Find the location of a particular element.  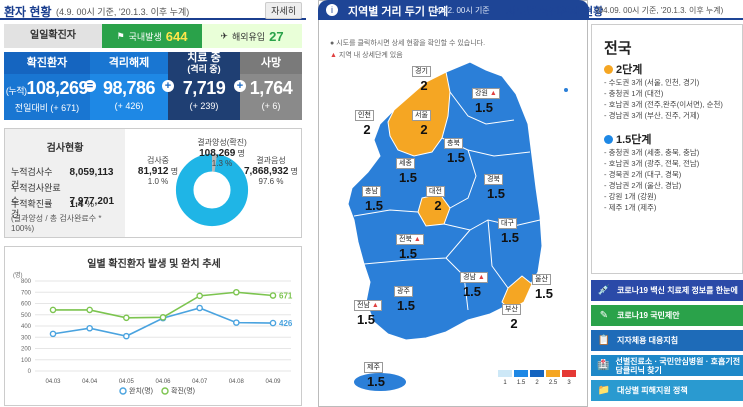

legend-label: 2 is located at coordinates (537, 383).